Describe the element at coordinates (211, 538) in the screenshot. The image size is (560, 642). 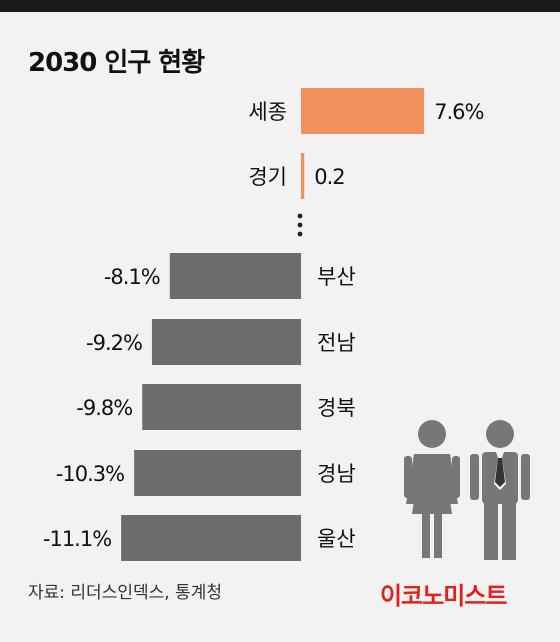
I see `bar-울산` at that location.